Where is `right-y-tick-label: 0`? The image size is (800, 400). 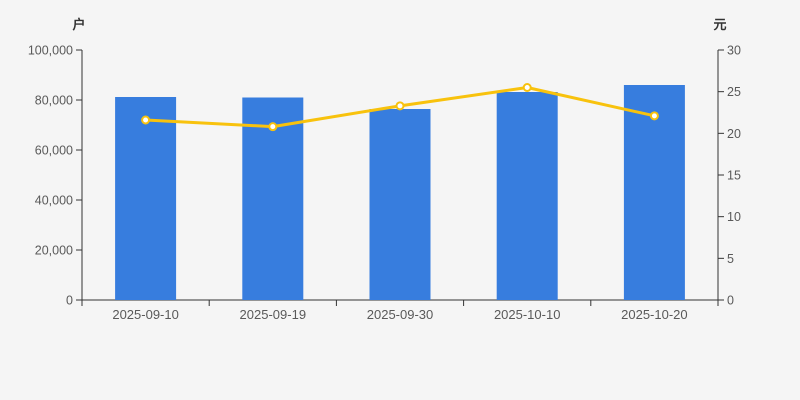 right-y-tick-label: 0 is located at coordinates (730, 301).